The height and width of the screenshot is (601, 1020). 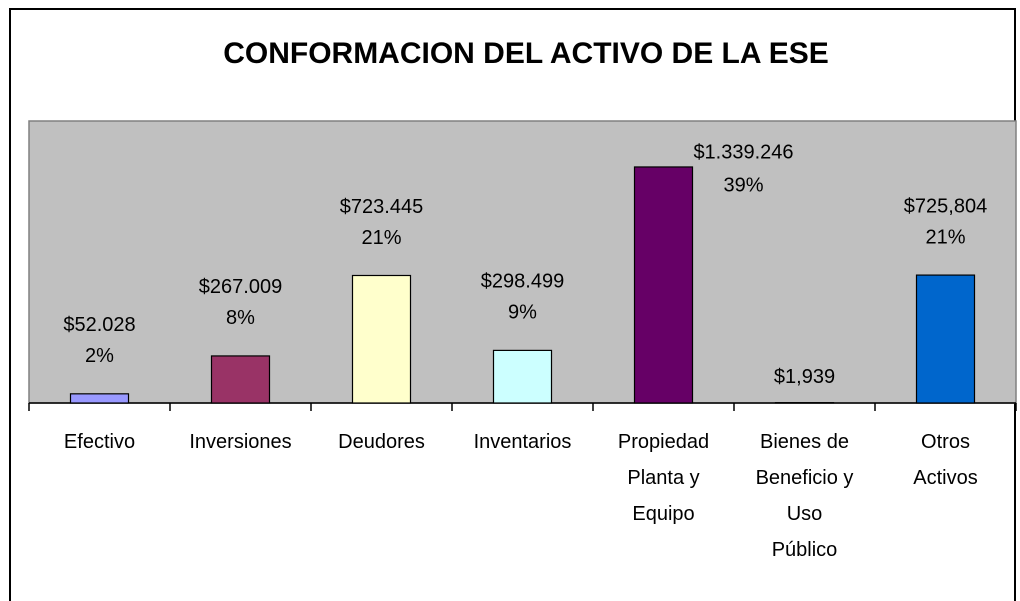 What do you see at coordinates (99, 356) in the screenshot?
I see `percentage-label: 2%` at bounding box center [99, 356].